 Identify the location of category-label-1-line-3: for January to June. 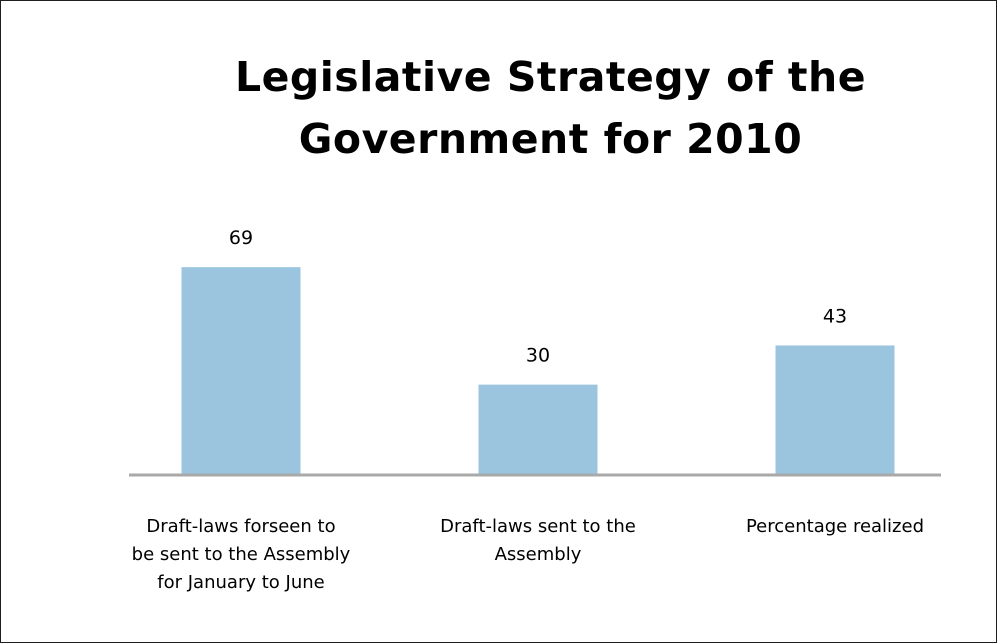
(241, 582).